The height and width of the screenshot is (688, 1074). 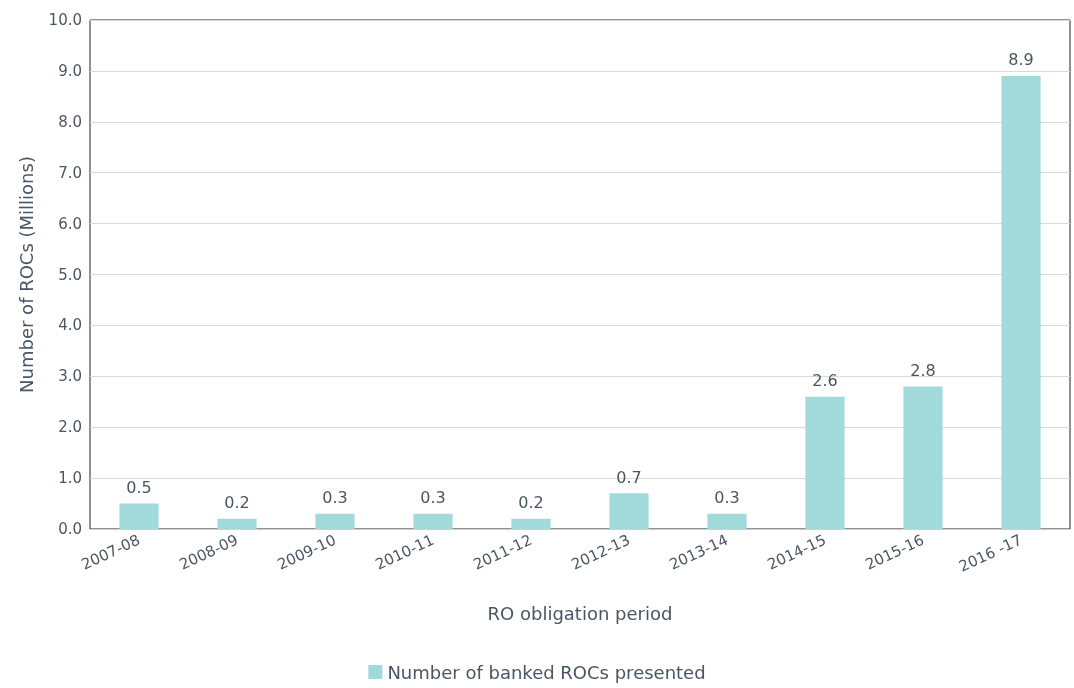 What do you see at coordinates (70, 478) in the screenshot?
I see `y-tick-label: 1.0` at bounding box center [70, 478].